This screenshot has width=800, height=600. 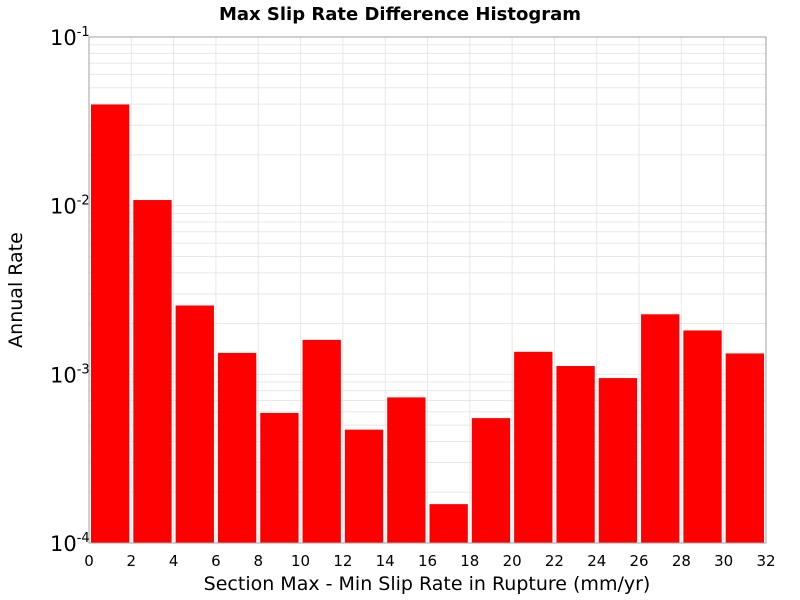 What do you see at coordinates (89, 561) in the screenshot?
I see `x-tick-label: 0` at bounding box center [89, 561].